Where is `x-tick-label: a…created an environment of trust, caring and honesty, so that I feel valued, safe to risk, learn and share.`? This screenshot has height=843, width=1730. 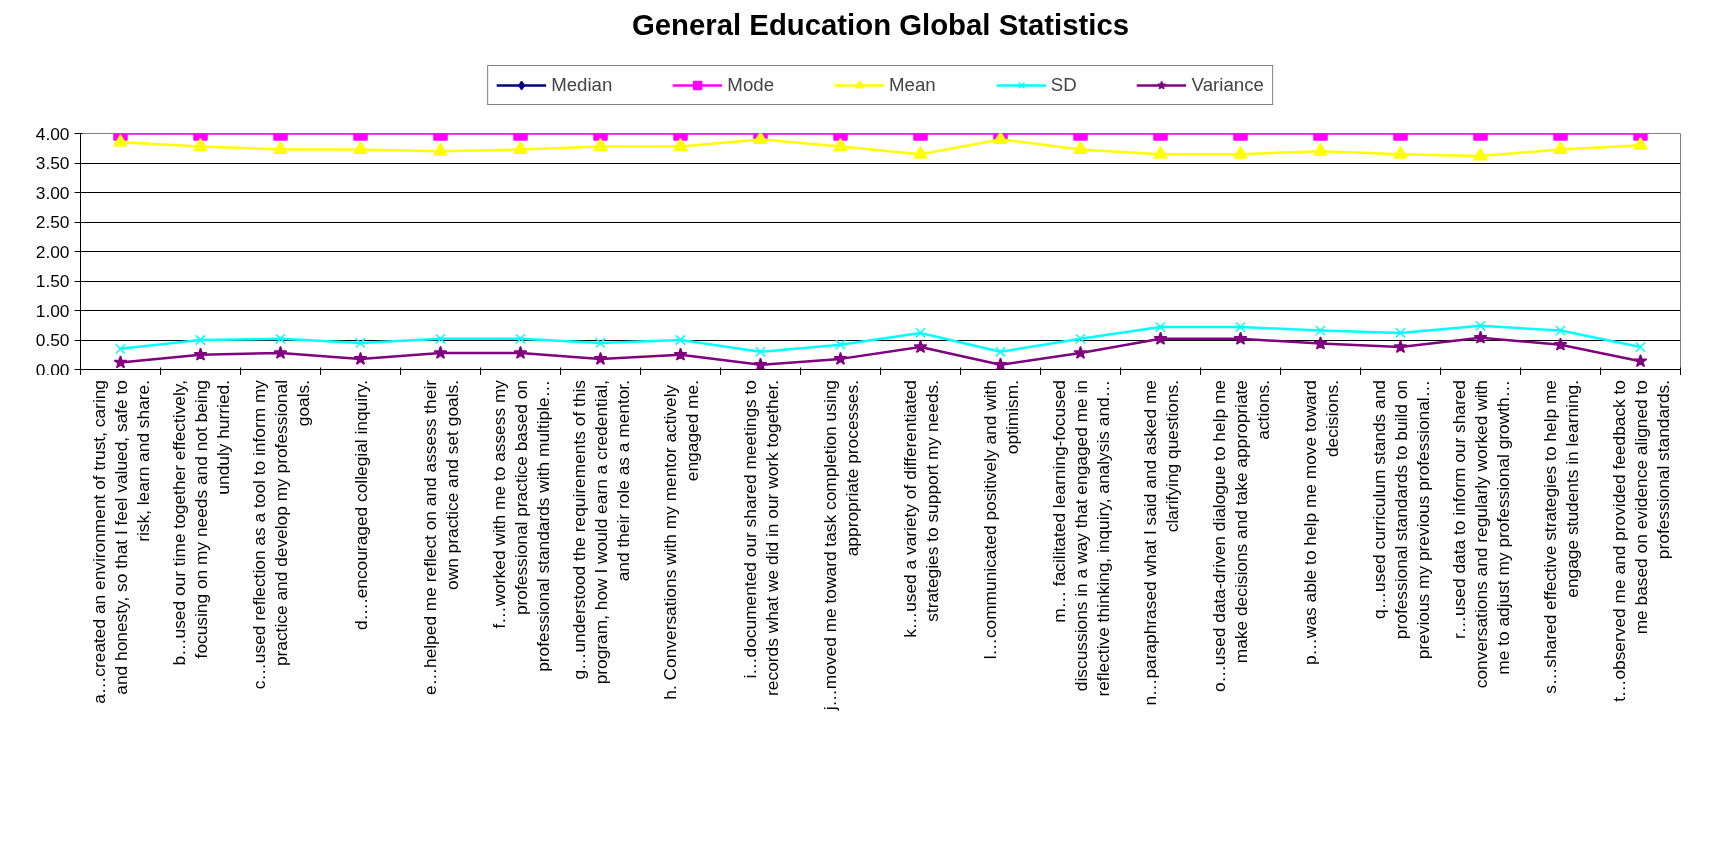 x-tick-label: a…created an environment of trust, caring and honesty, so that I feel valued, safe to risk, learn and share. is located at coordinates (120, 541).